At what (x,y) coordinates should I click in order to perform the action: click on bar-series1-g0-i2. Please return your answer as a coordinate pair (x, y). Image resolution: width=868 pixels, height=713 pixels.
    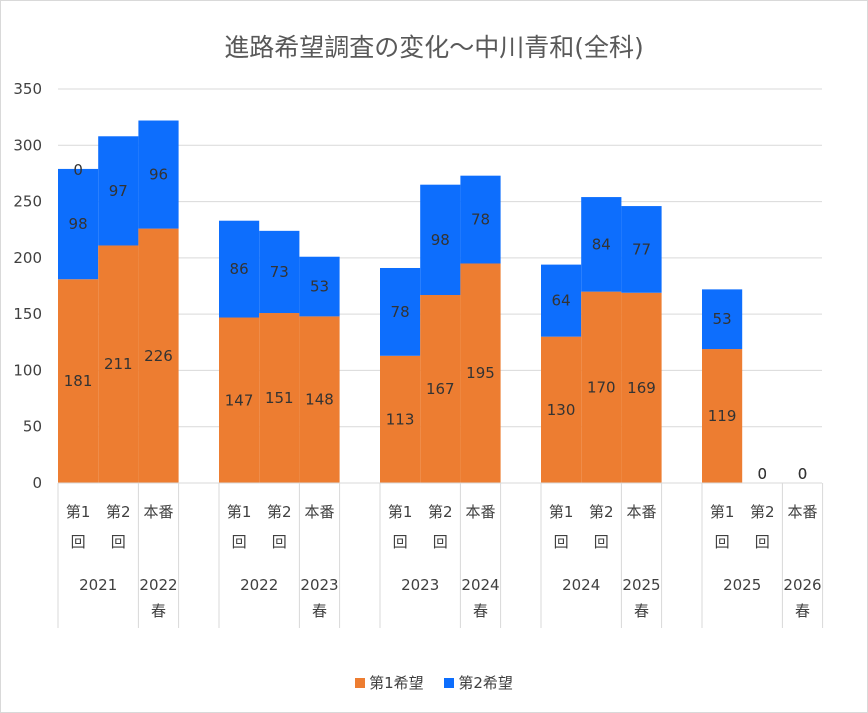
    Looking at the image, I should click on (158, 355).